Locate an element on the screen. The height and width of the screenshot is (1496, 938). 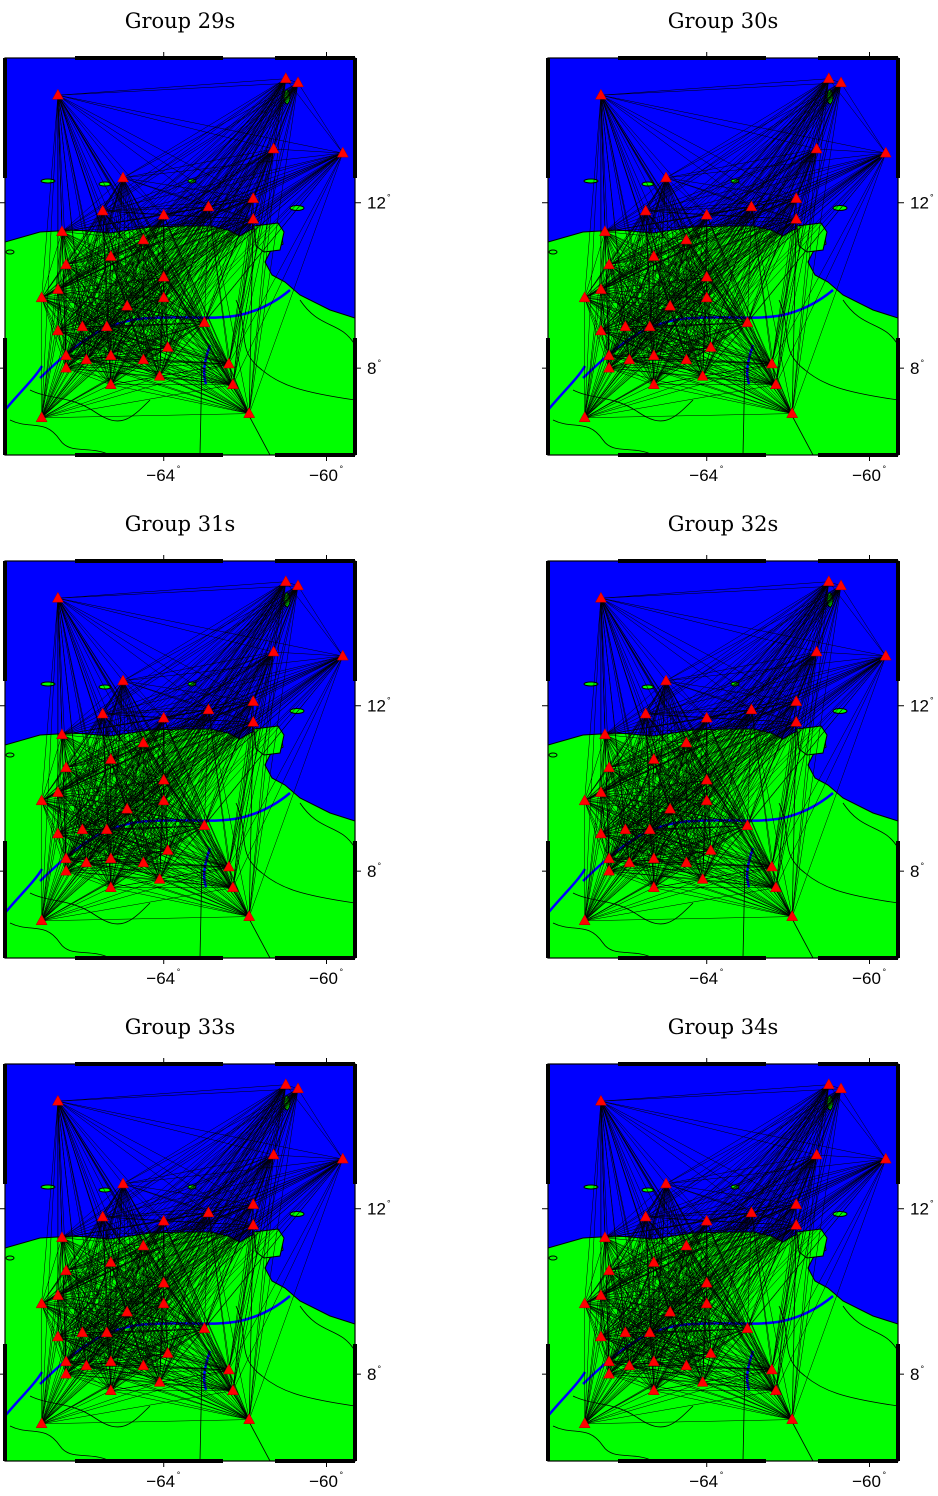
ray-paths is located at coordinates (735, 1254).